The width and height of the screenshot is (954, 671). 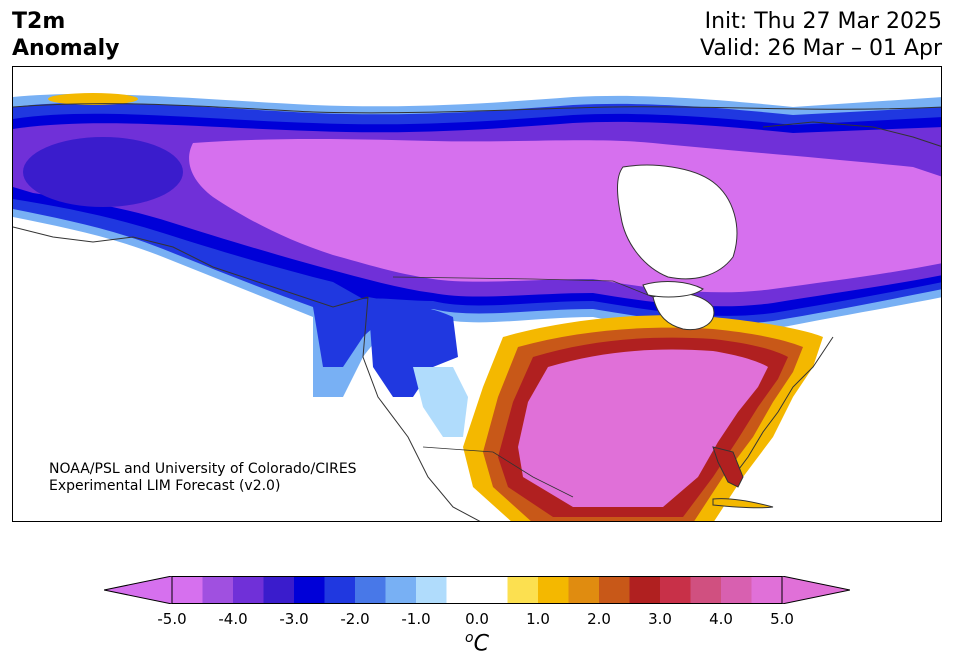 I want to click on colorbar-extend-high, so click(x=815, y=590).